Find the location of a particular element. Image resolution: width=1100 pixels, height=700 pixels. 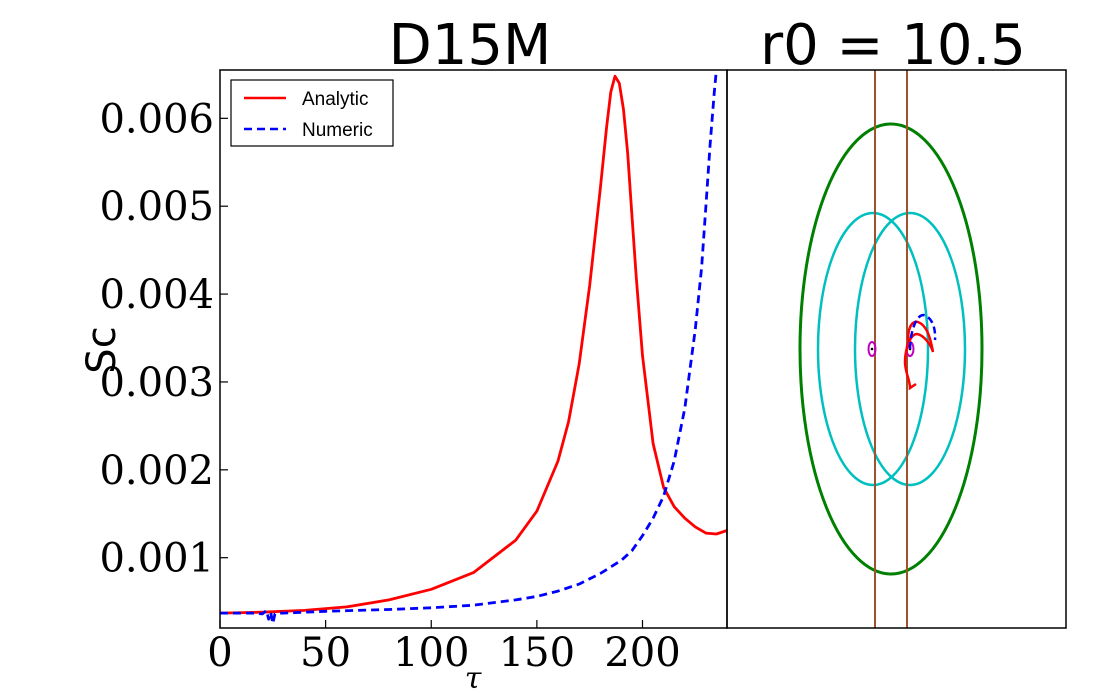

x-tick-label: 150 is located at coordinates (537, 653).